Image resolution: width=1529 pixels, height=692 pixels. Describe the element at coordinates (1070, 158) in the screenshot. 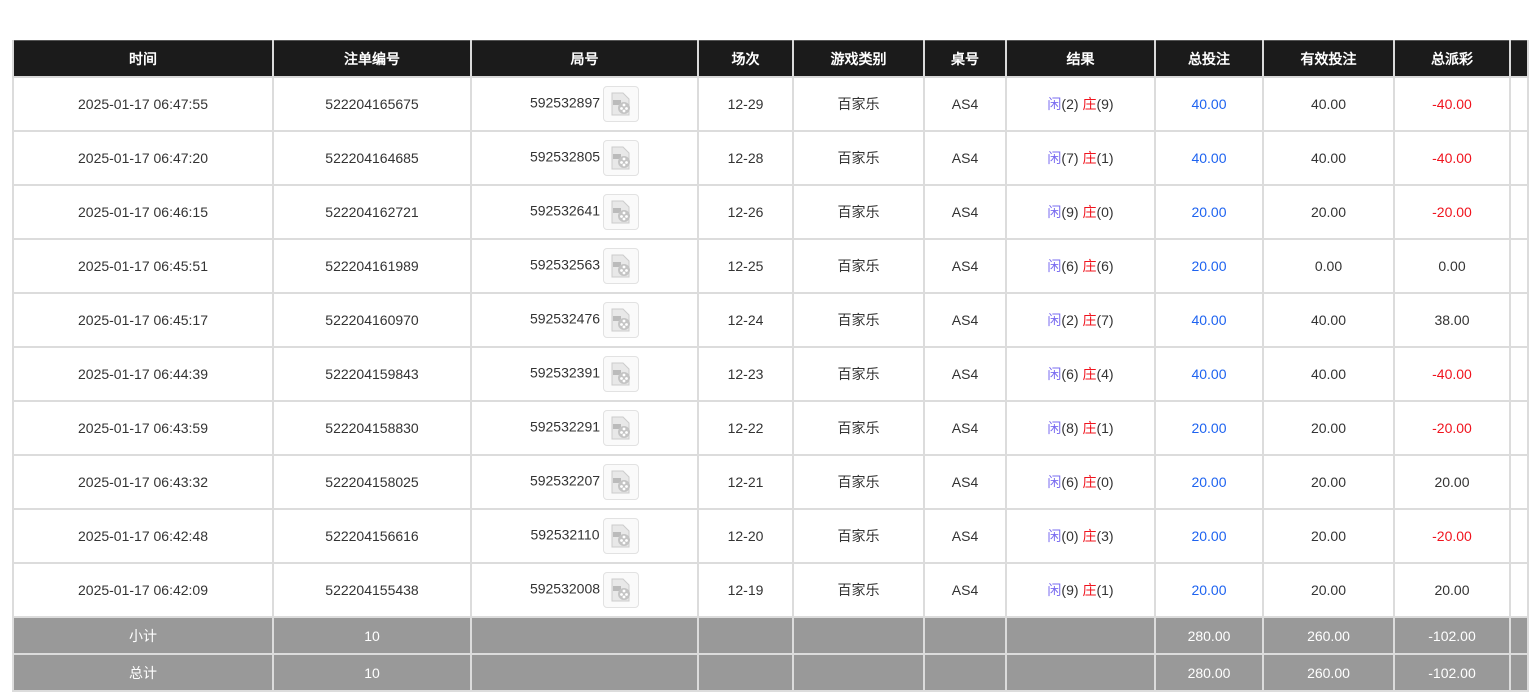

I see `player-score: (7)` at that location.